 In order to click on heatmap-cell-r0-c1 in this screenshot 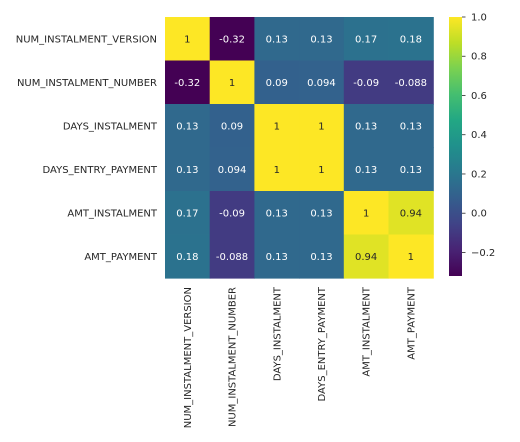, I will do `click(232, 39)`.